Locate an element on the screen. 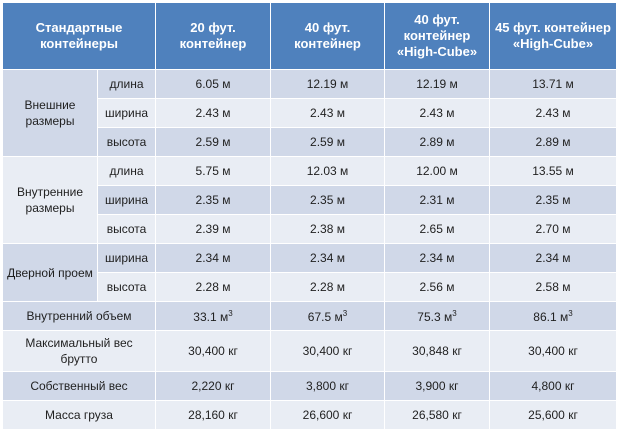 The image size is (619, 442). header-45ft-high-cube: 45 фут. контейнер «High-Cube» is located at coordinates (553, 36).